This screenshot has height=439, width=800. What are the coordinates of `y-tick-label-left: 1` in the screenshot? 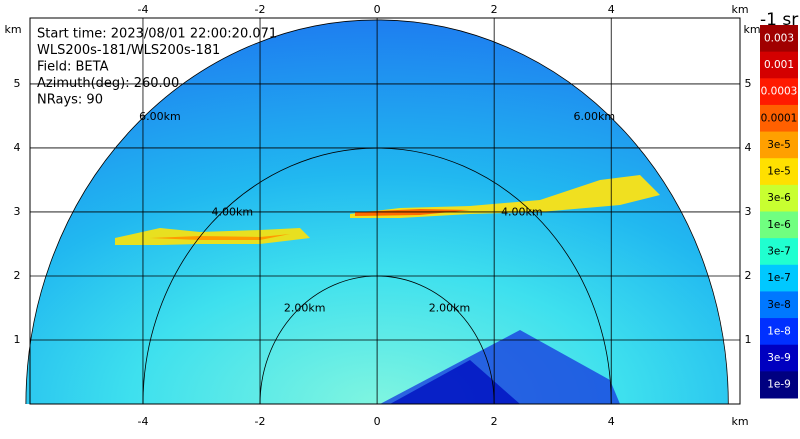 It's located at (17, 339).